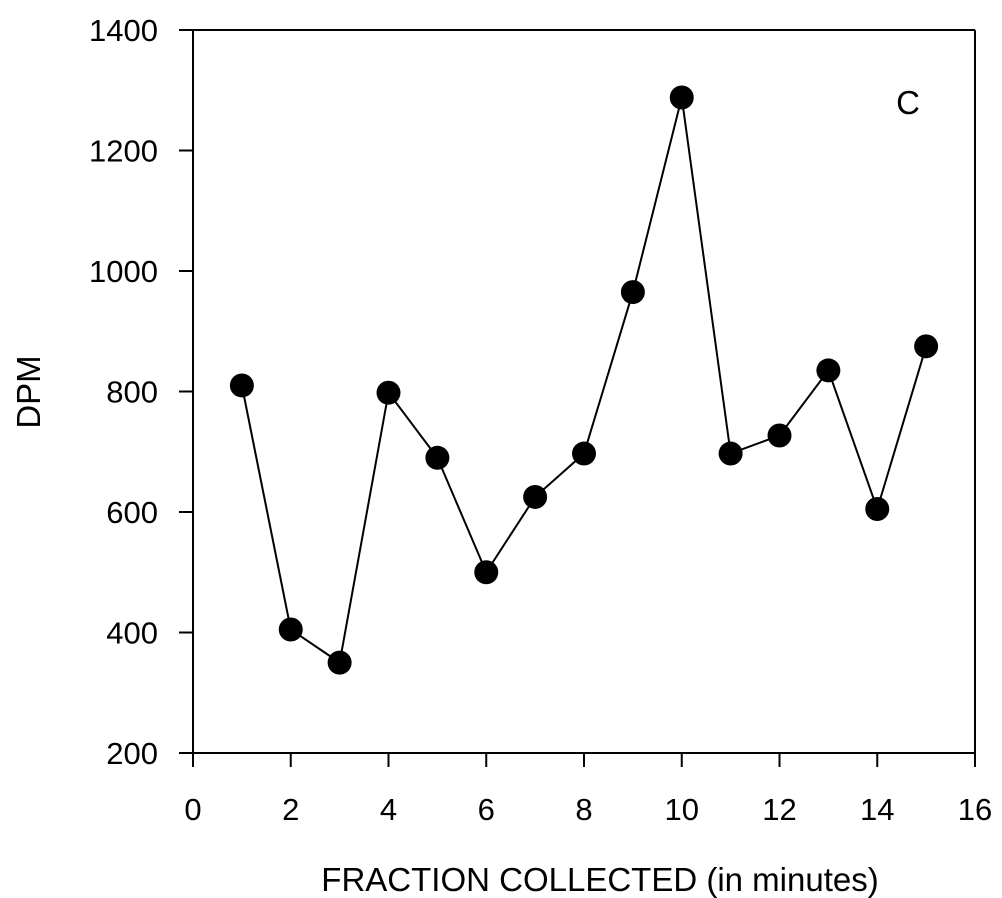 This screenshot has width=1002, height=898. I want to click on x-tick-label: 4, so click(388, 809).